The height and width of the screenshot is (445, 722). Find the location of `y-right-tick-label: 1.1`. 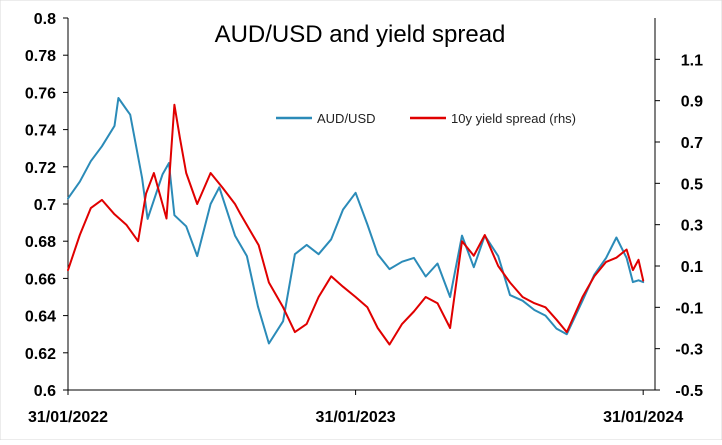

y-right-tick-label: 1.1 is located at coordinates (692, 60).